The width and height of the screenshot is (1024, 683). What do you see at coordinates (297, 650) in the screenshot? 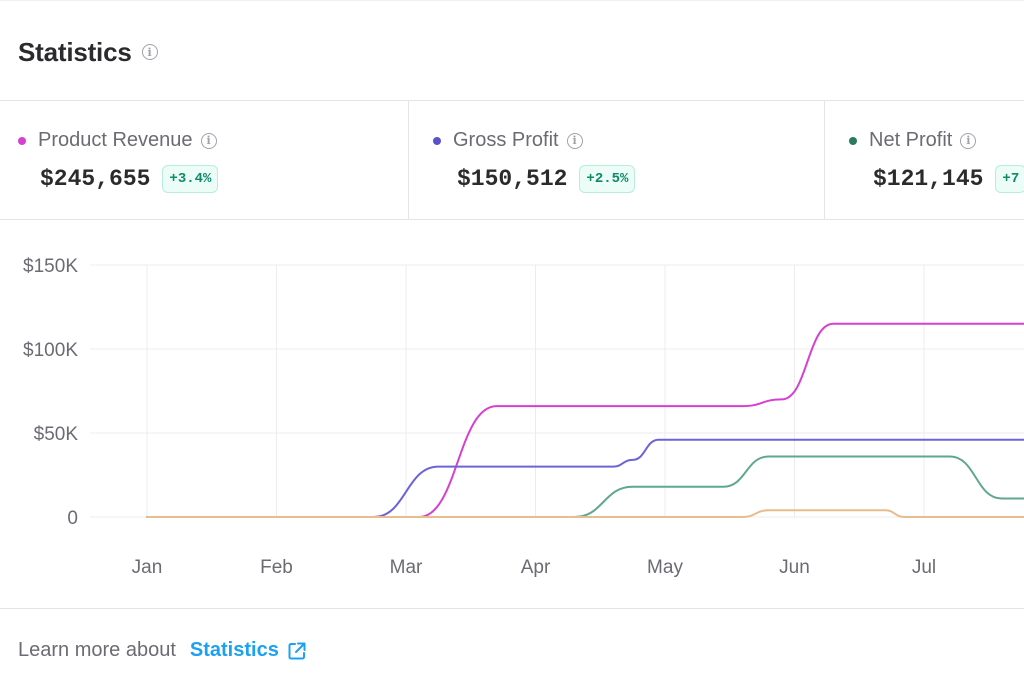
I see `external-link-icon` at bounding box center [297, 650].